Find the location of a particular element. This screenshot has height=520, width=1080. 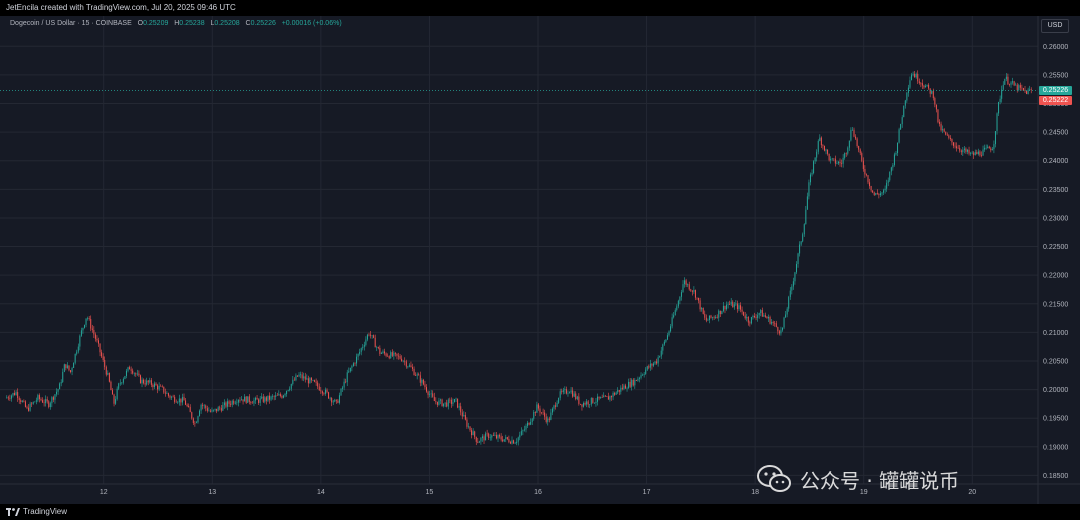

tradingview-logo: TradingView is located at coordinates (36, 511).